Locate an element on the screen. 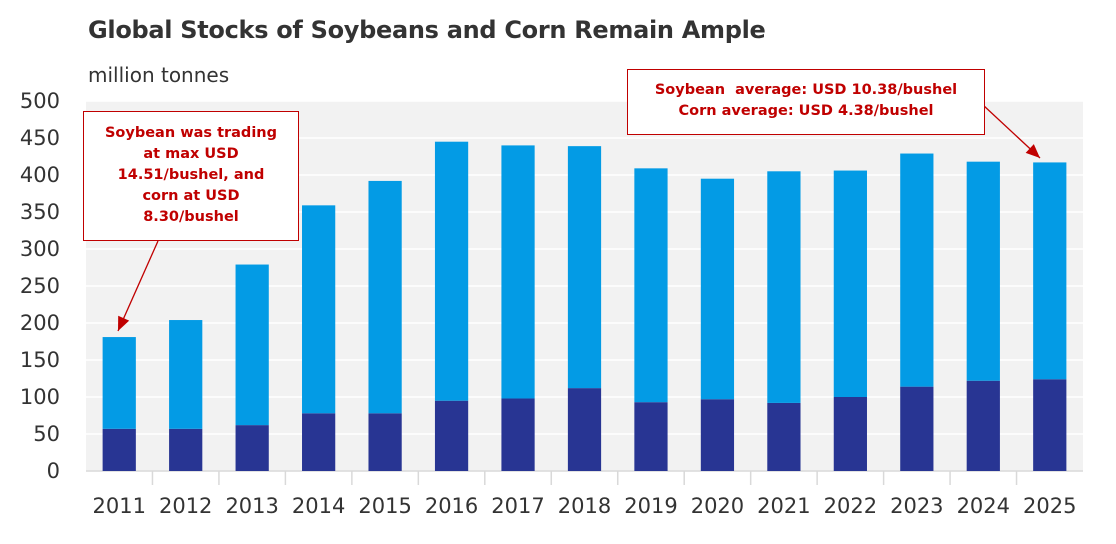  x-tick-label: 2011 is located at coordinates (119, 506).